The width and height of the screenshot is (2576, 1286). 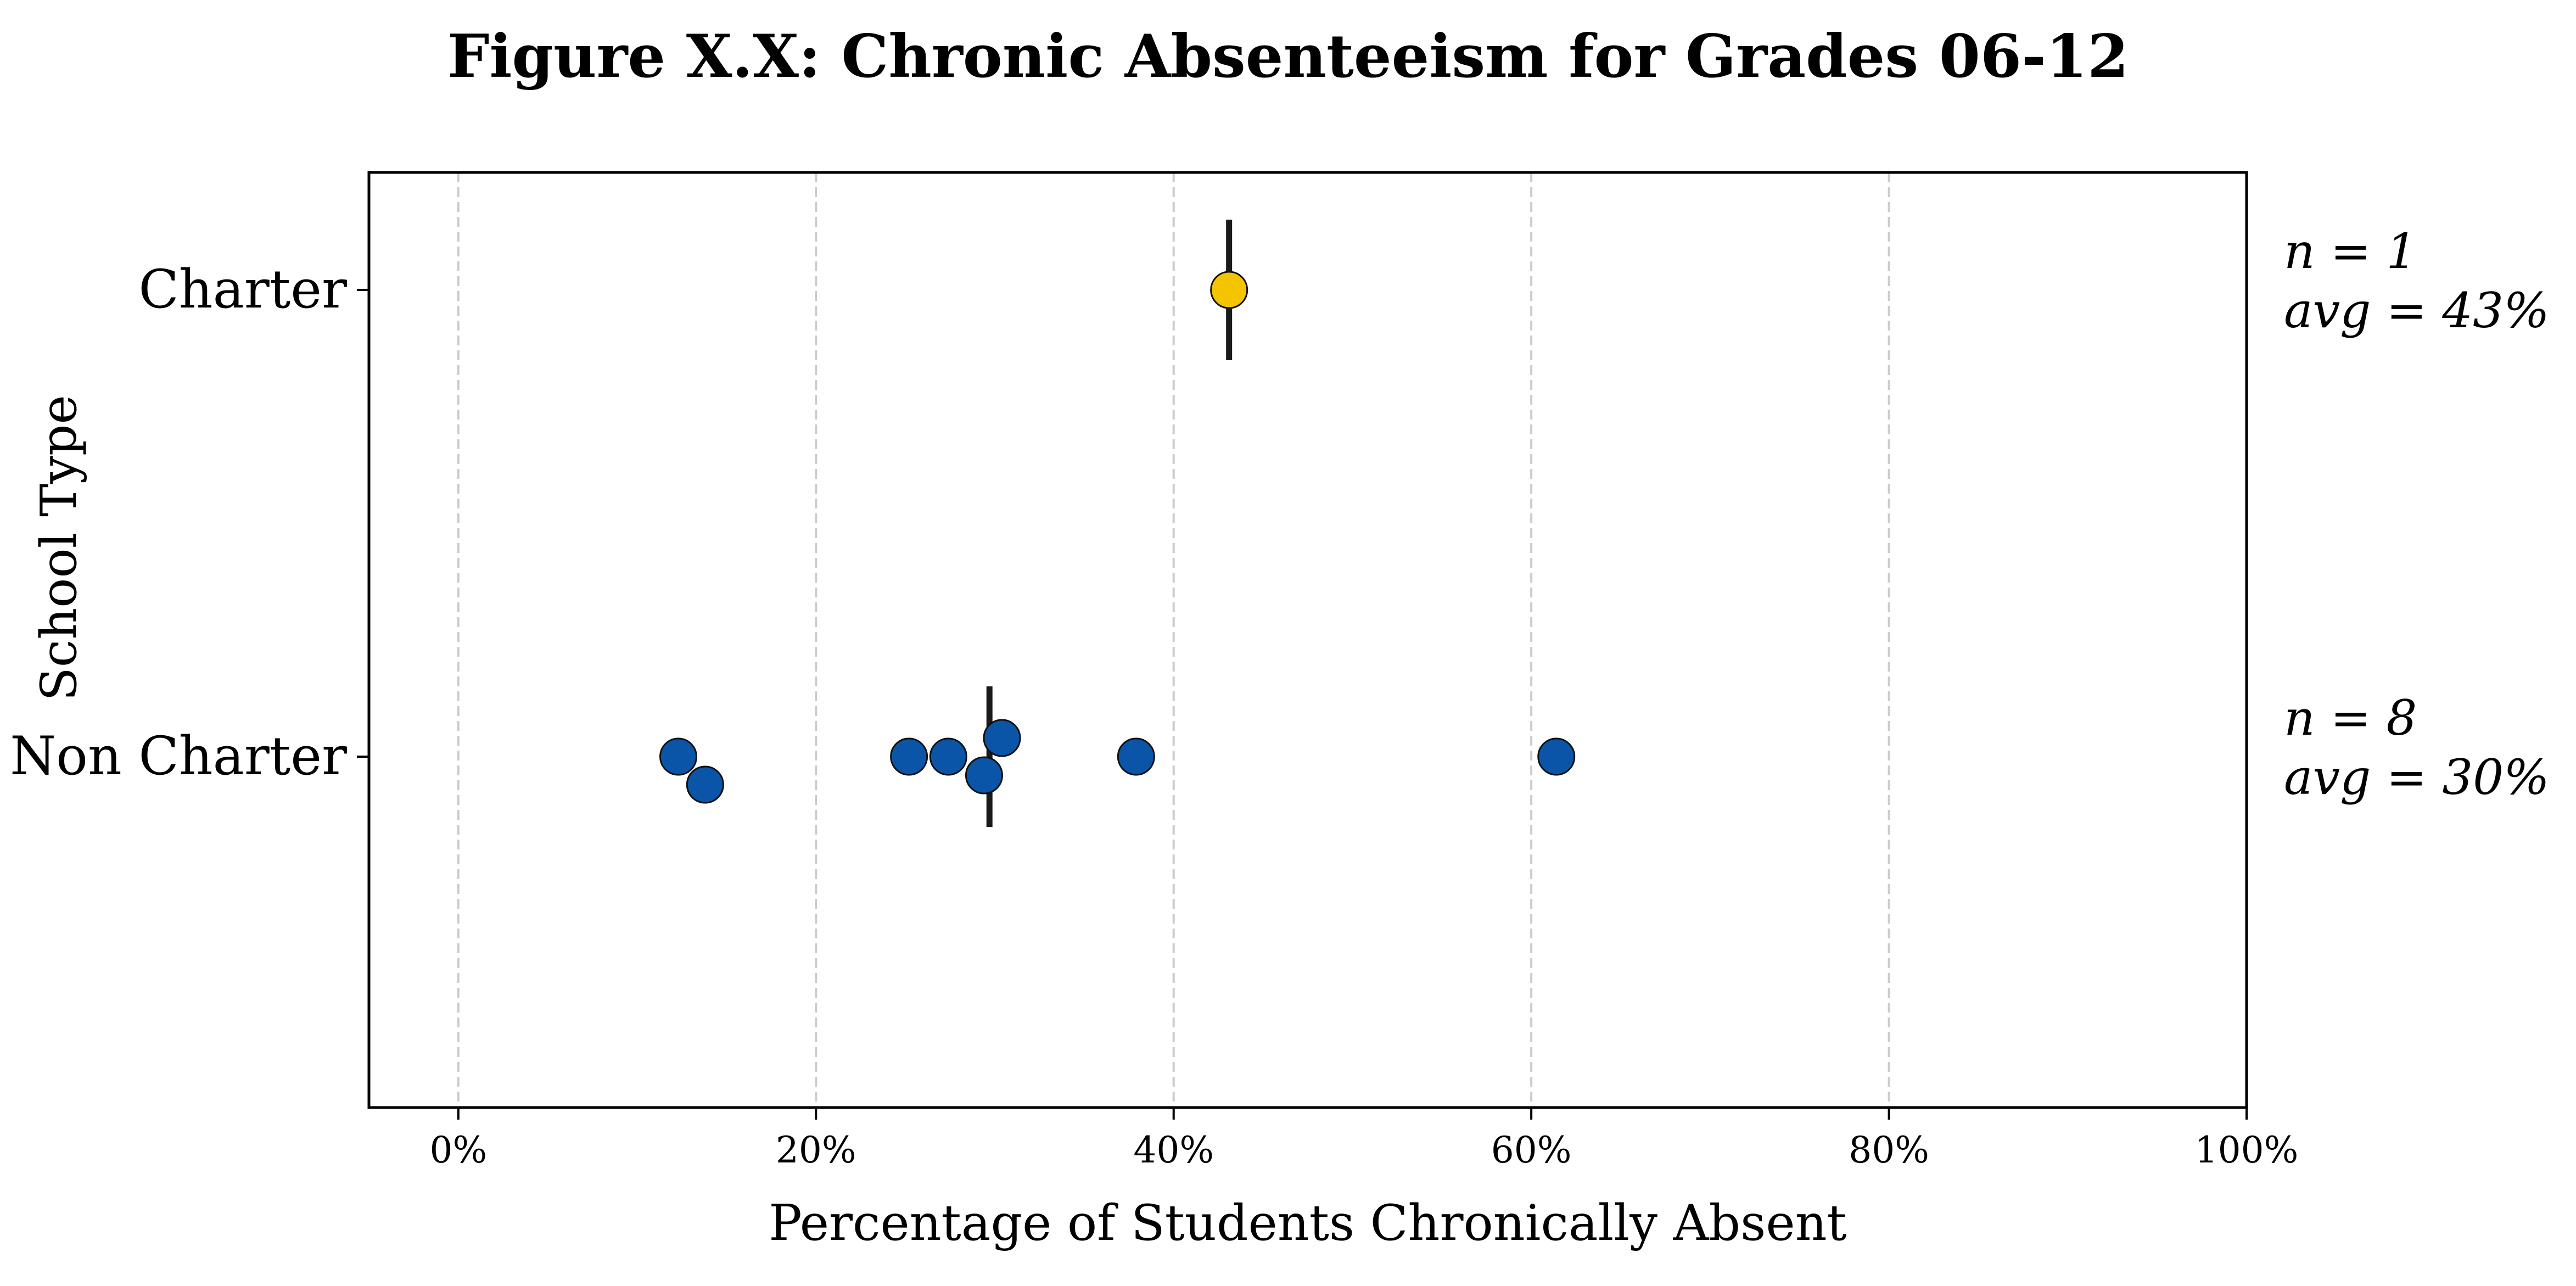 I want to click on x-tick-label: 0%, so click(x=458, y=1150).